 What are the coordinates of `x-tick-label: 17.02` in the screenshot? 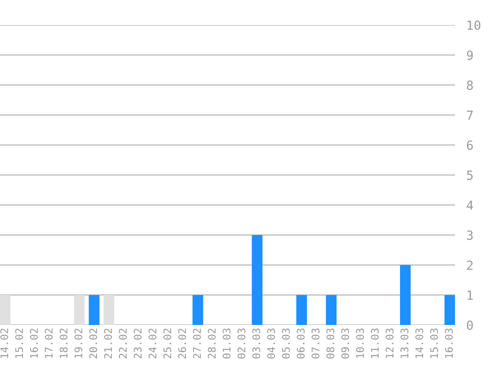 It's located at (48, 343).